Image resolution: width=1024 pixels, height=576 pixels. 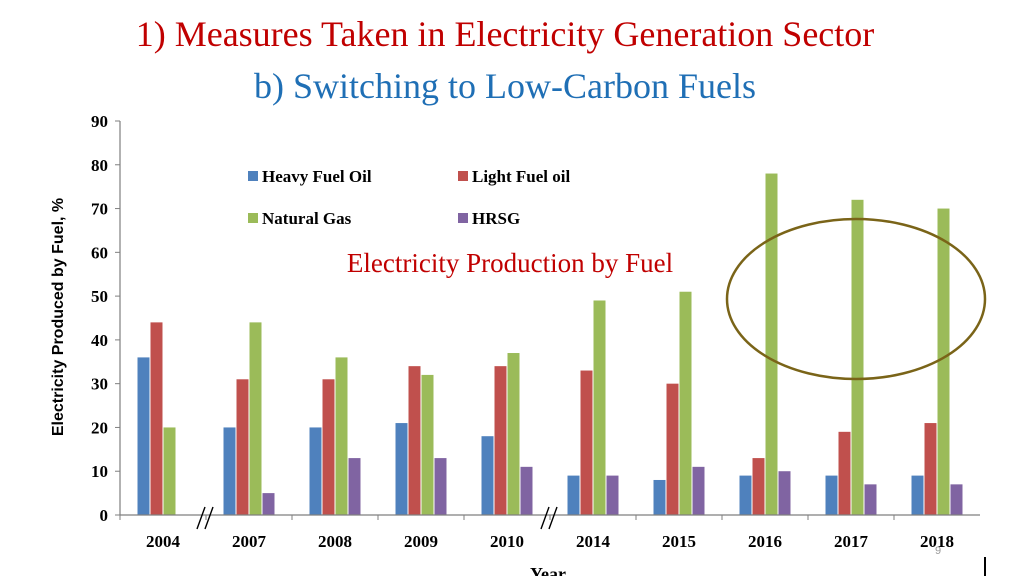 What do you see at coordinates (401, 469) in the screenshot?
I see `bar-heavy-fuel-oil-2009` at bounding box center [401, 469].